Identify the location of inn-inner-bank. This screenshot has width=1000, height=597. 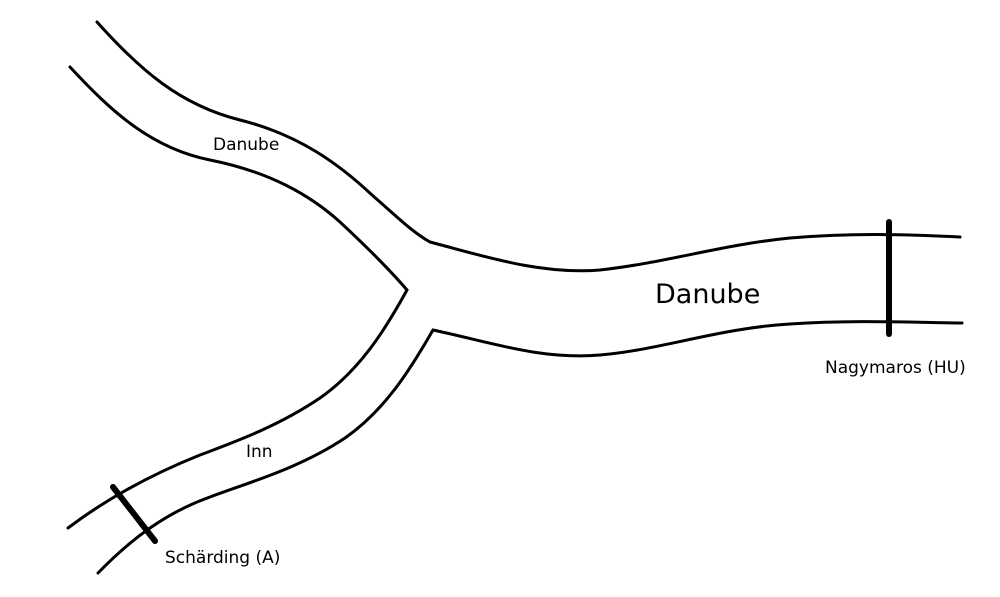
(237, 409).